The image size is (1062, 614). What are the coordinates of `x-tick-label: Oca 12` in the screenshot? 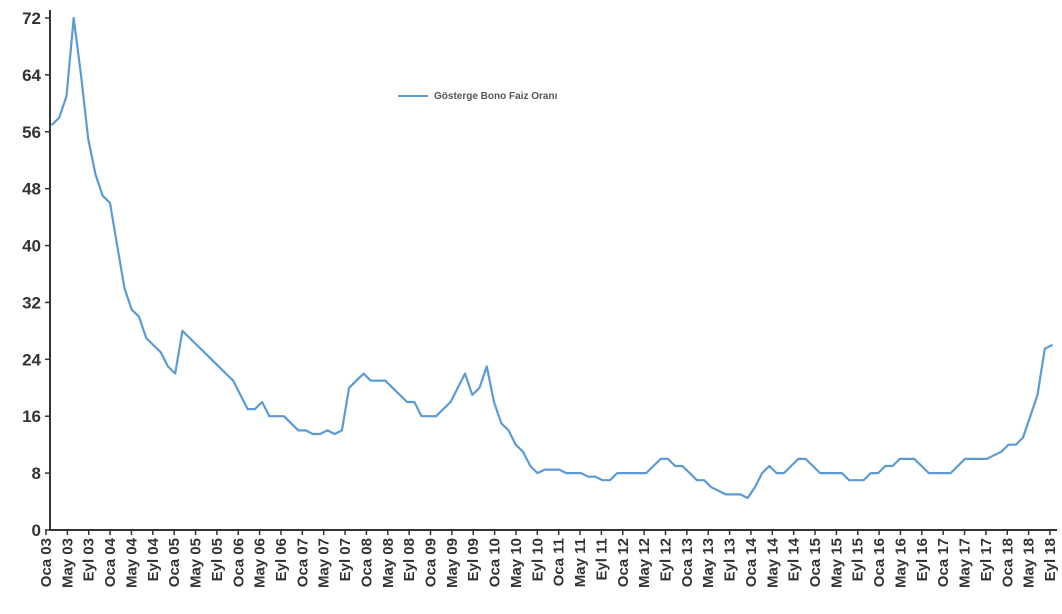 It's located at (623, 562).